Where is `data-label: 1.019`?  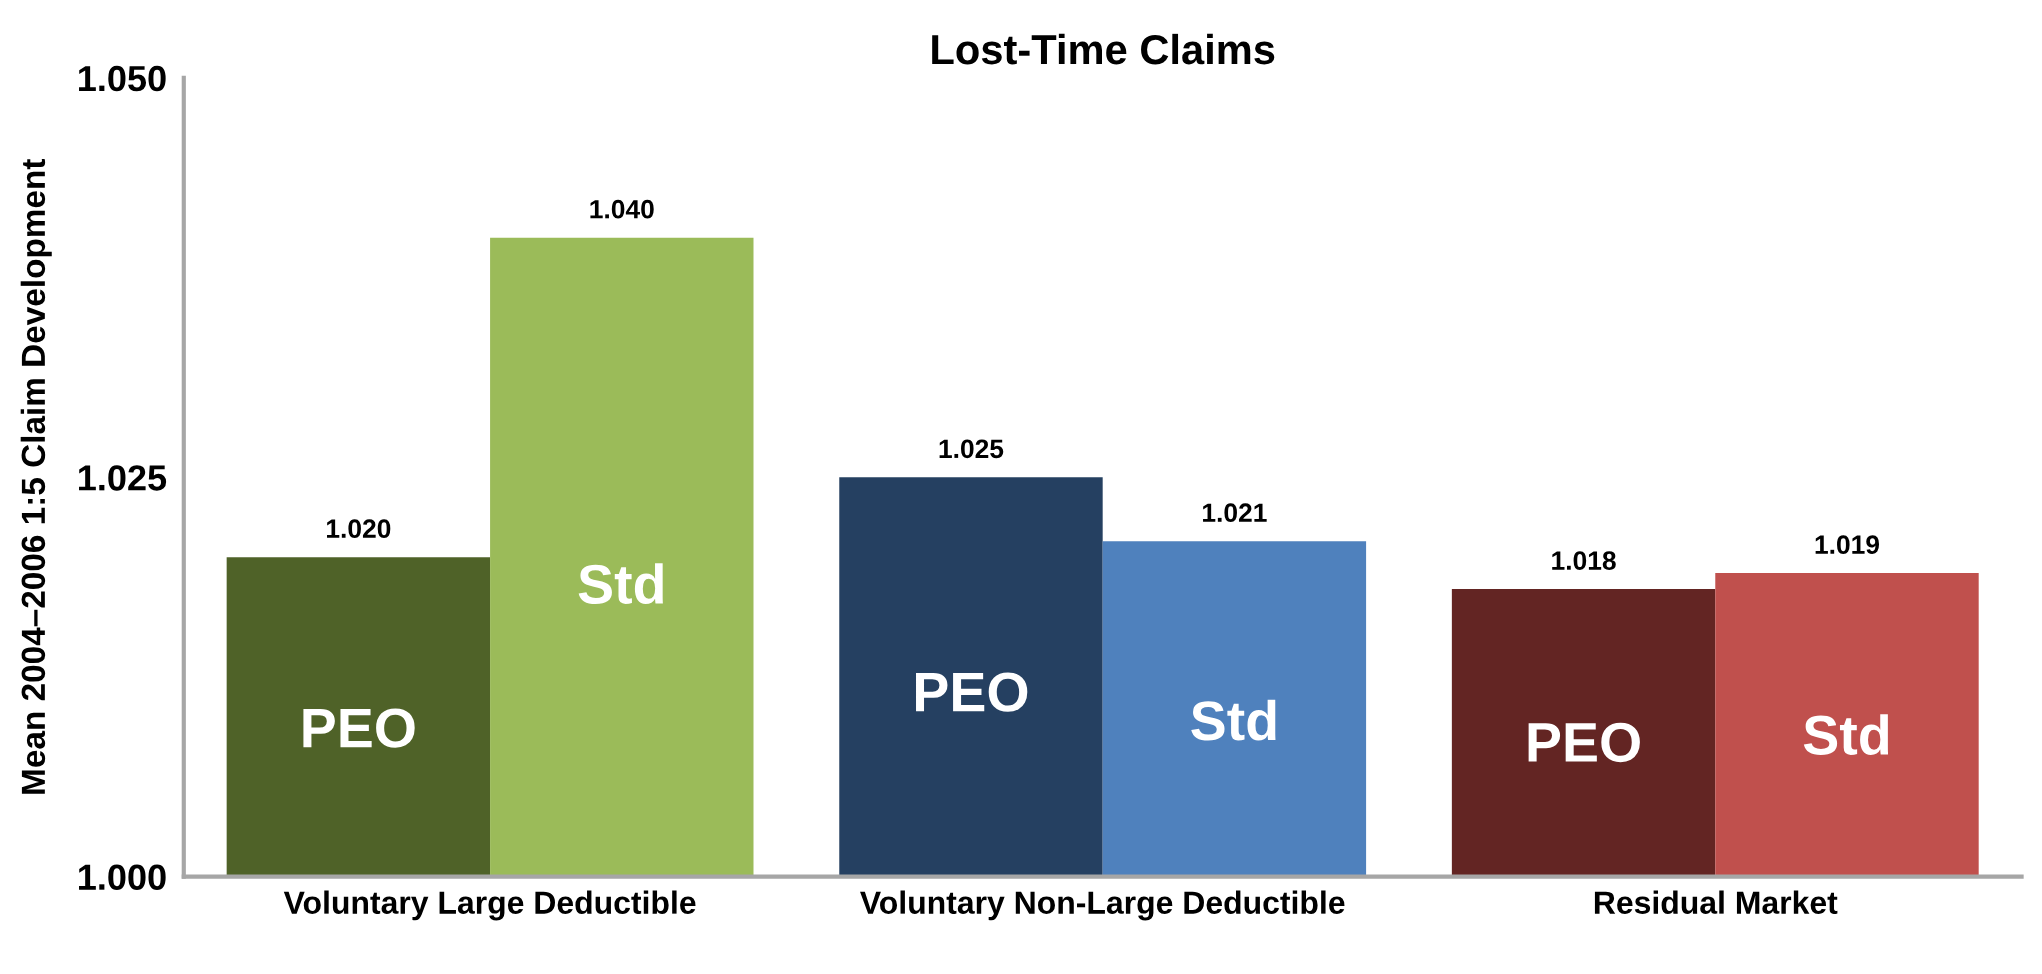
data-label: 1.019 is located at coordinates (1847, 544).